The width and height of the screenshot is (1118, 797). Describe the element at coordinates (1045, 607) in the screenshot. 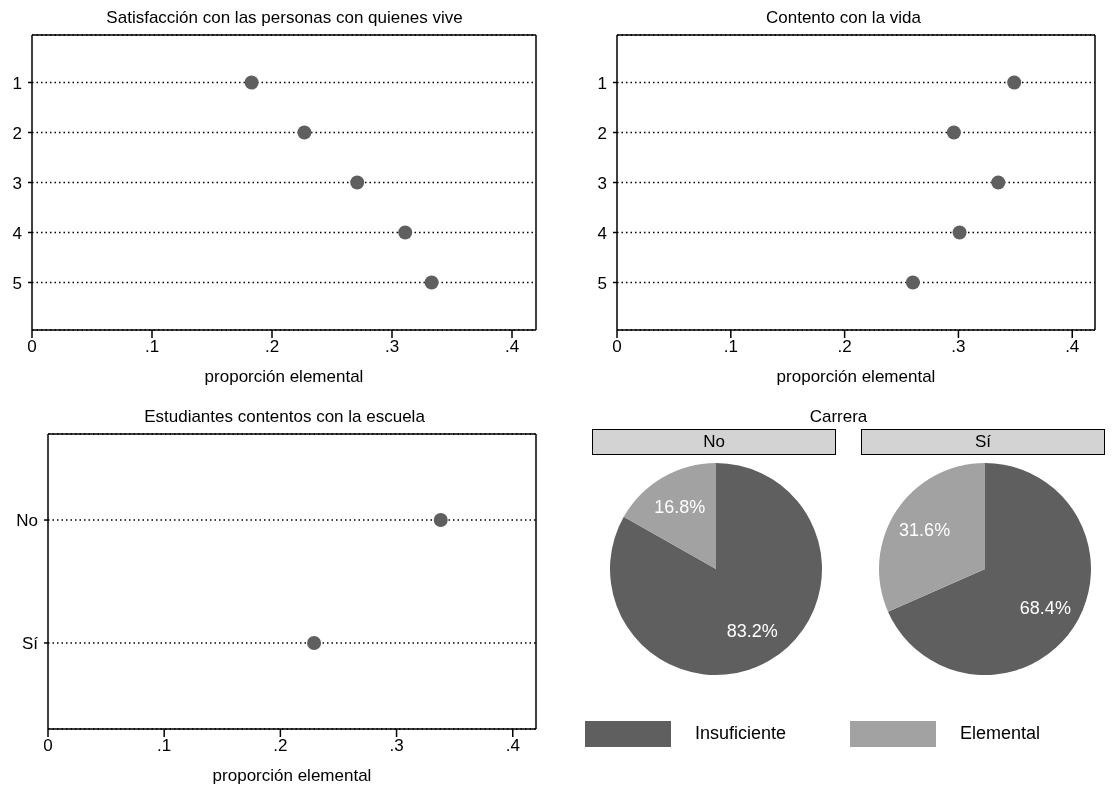

I see `data-label: 68.4%` at that location.